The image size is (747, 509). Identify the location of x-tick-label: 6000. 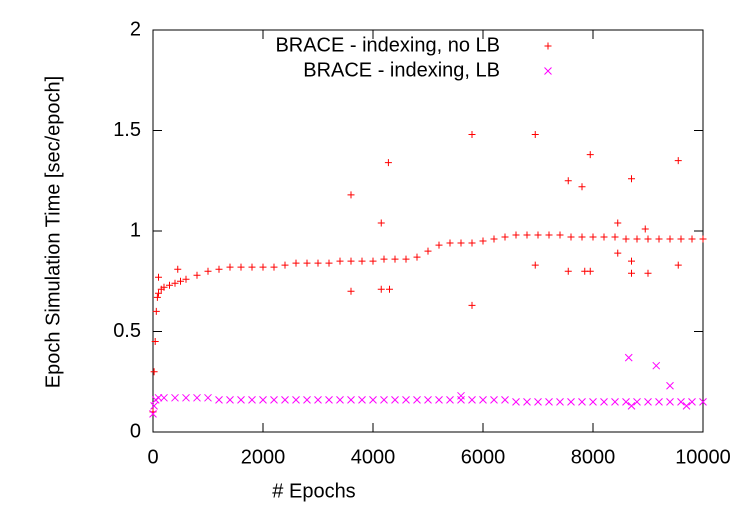
(483, 457).